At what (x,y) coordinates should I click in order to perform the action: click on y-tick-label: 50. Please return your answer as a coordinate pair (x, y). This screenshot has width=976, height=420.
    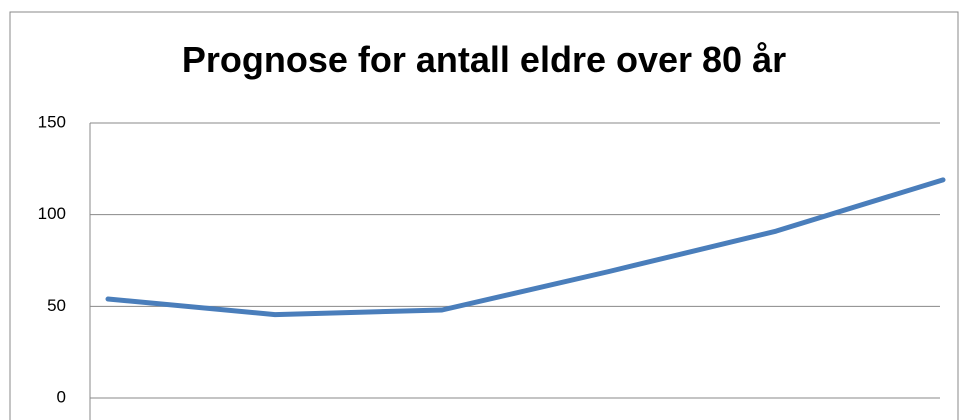
    Looking at the image, I should click on (56, 305).